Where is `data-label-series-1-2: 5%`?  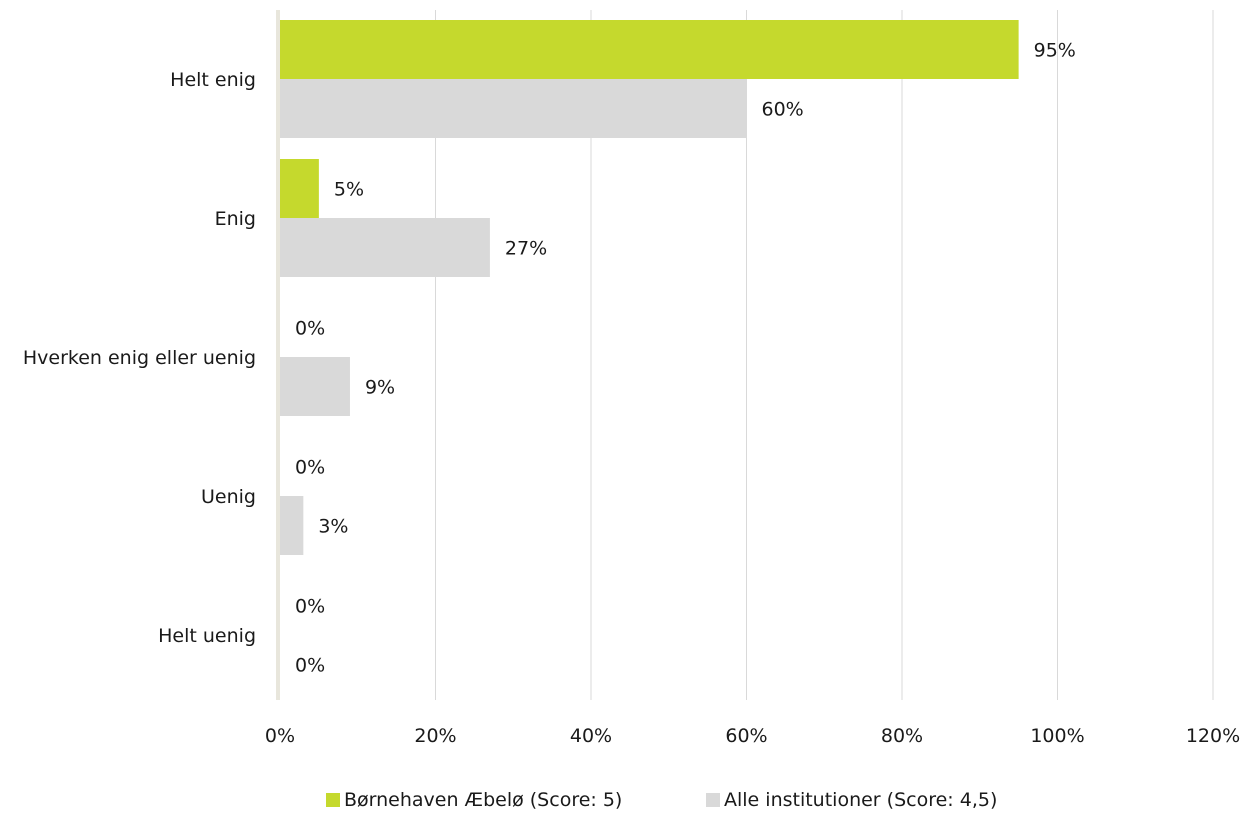 data-label-series-1-2: 5% is located at coordinates (349, 190).